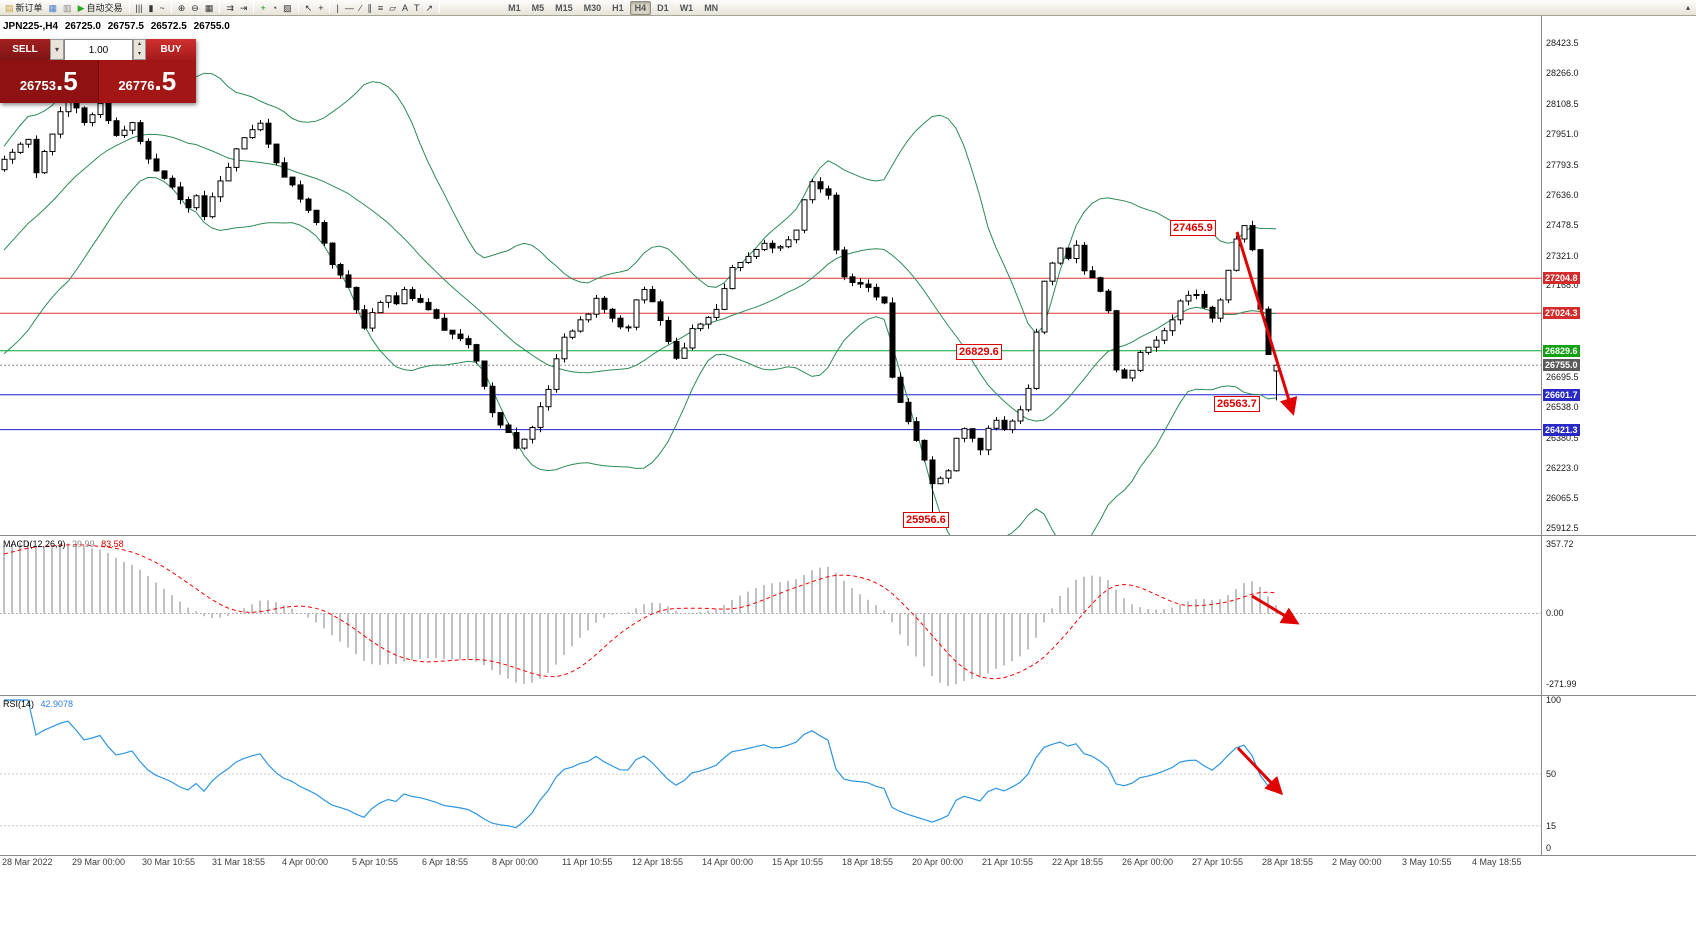  I want to click on rsi-axis-label: 50, so click(1551, 774).